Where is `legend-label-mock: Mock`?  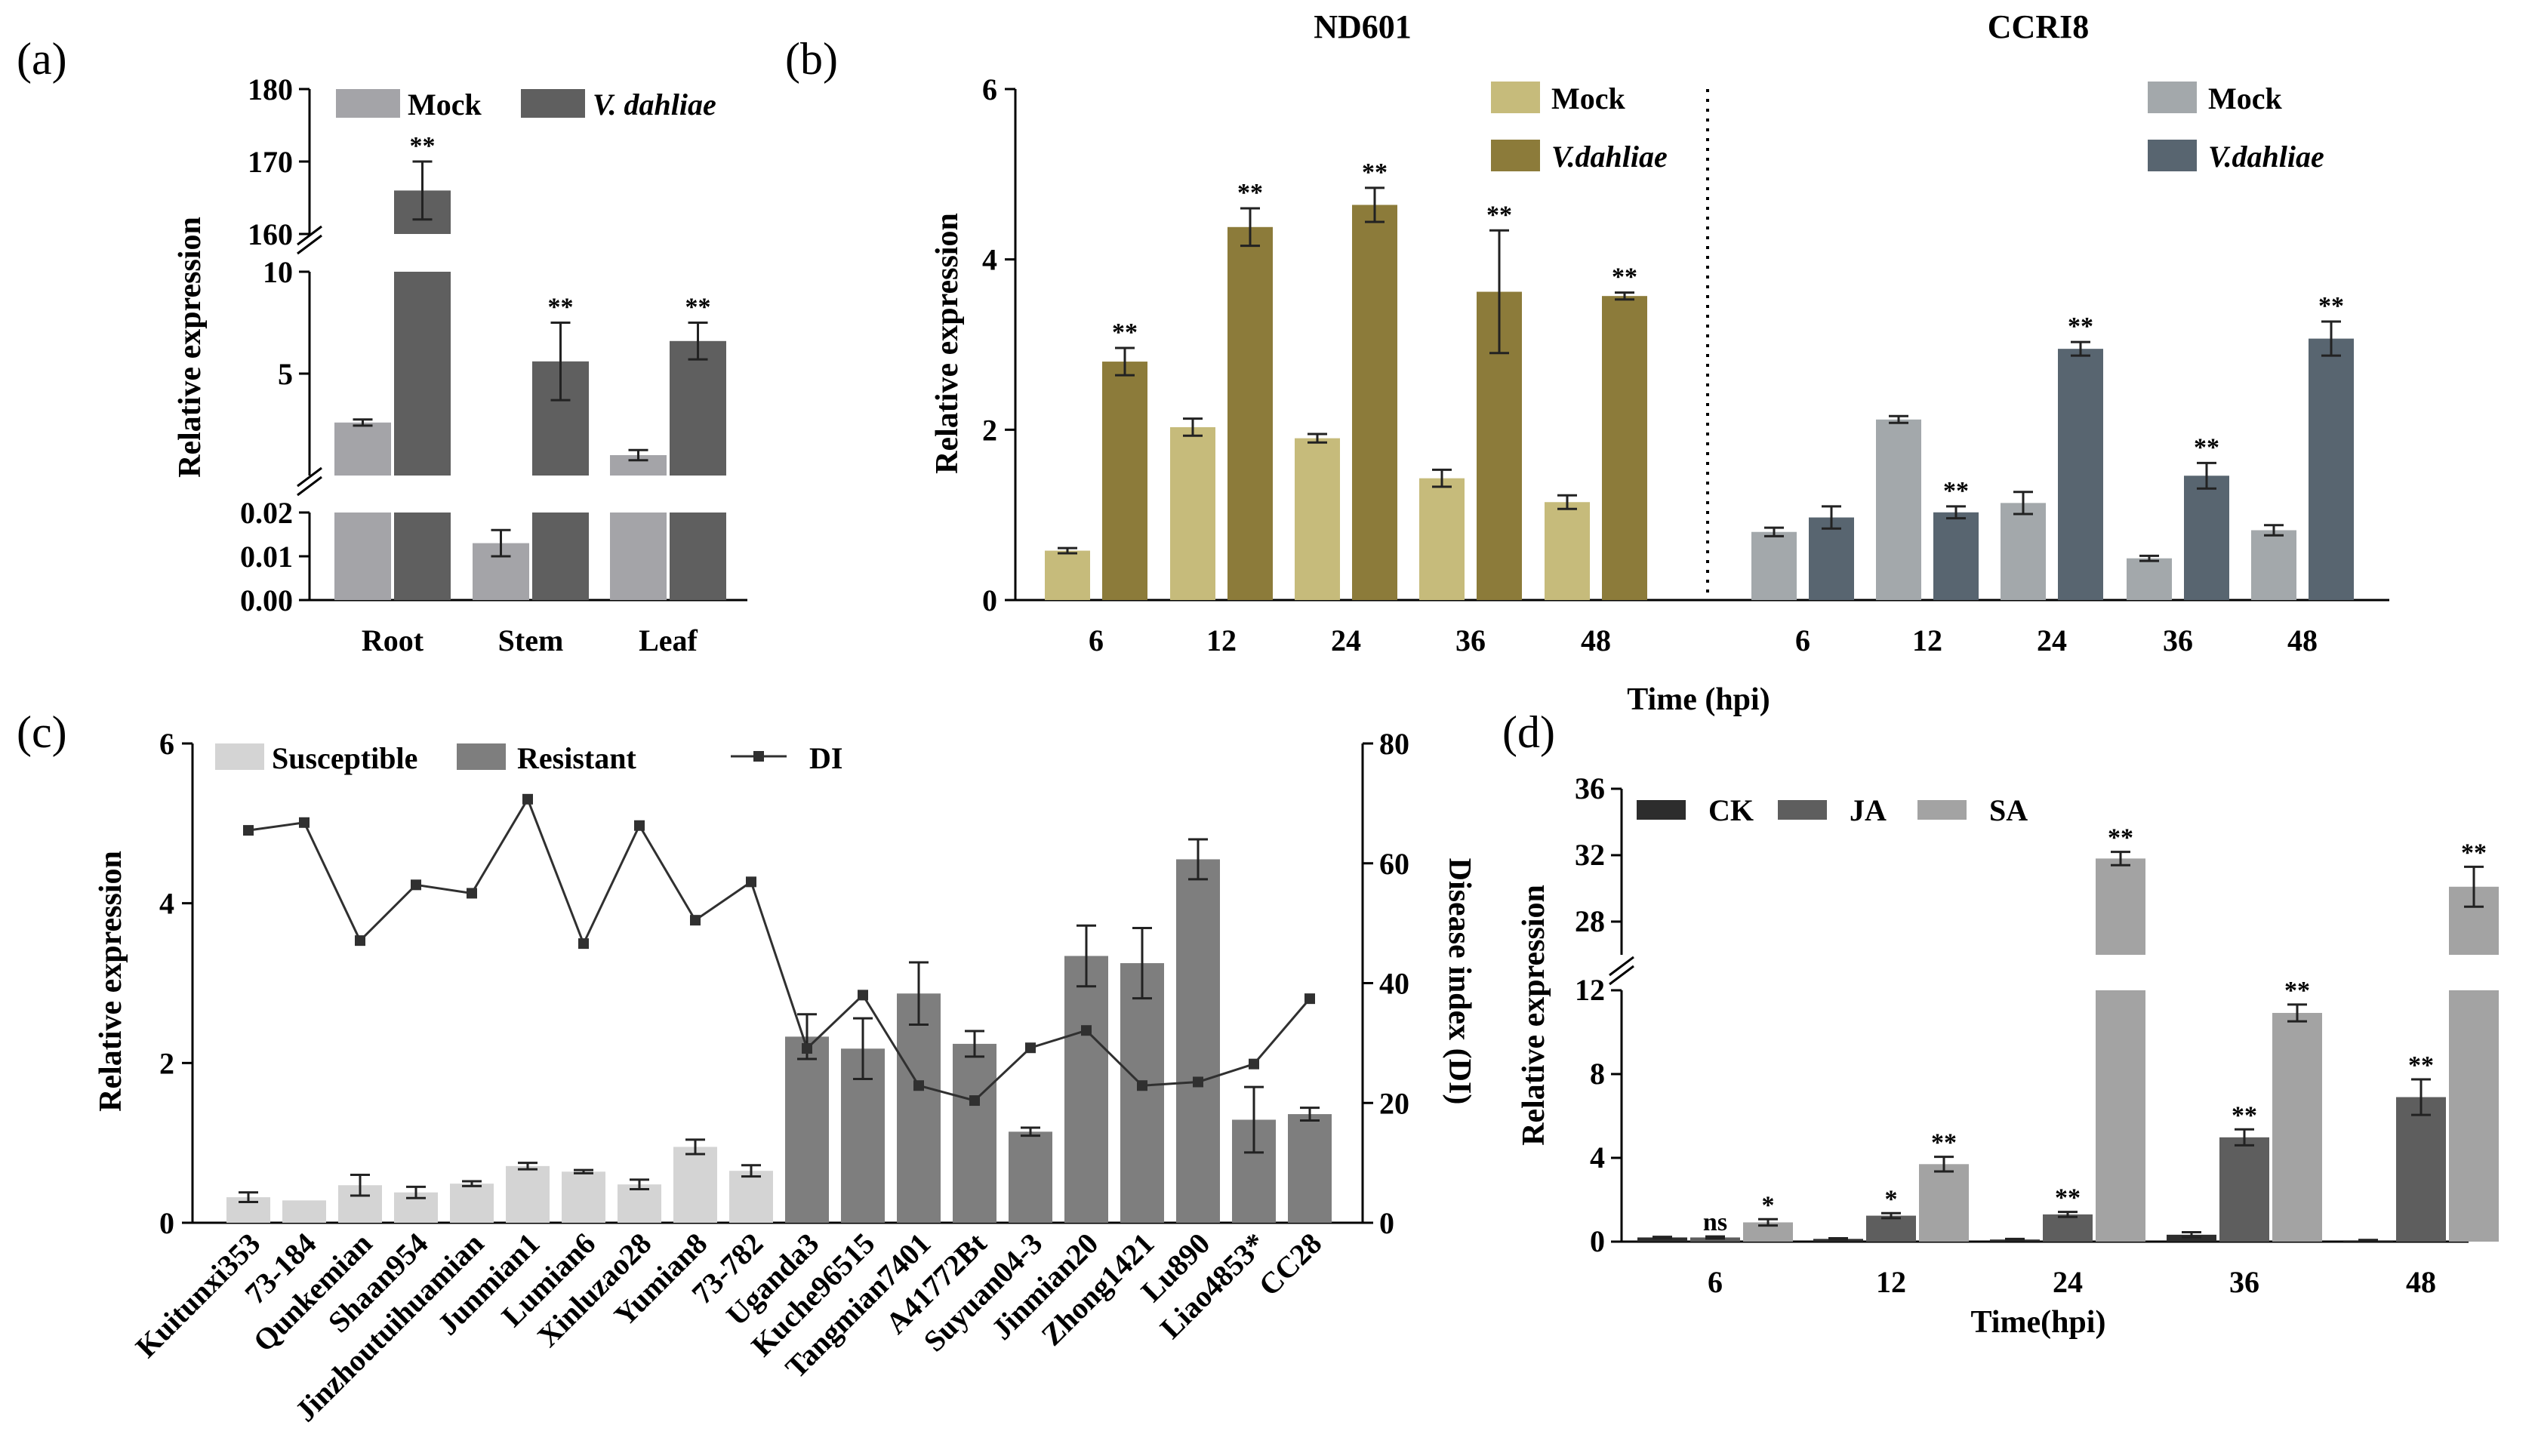 legend-label-mock: Mock is located at coordinates (1588, 98).